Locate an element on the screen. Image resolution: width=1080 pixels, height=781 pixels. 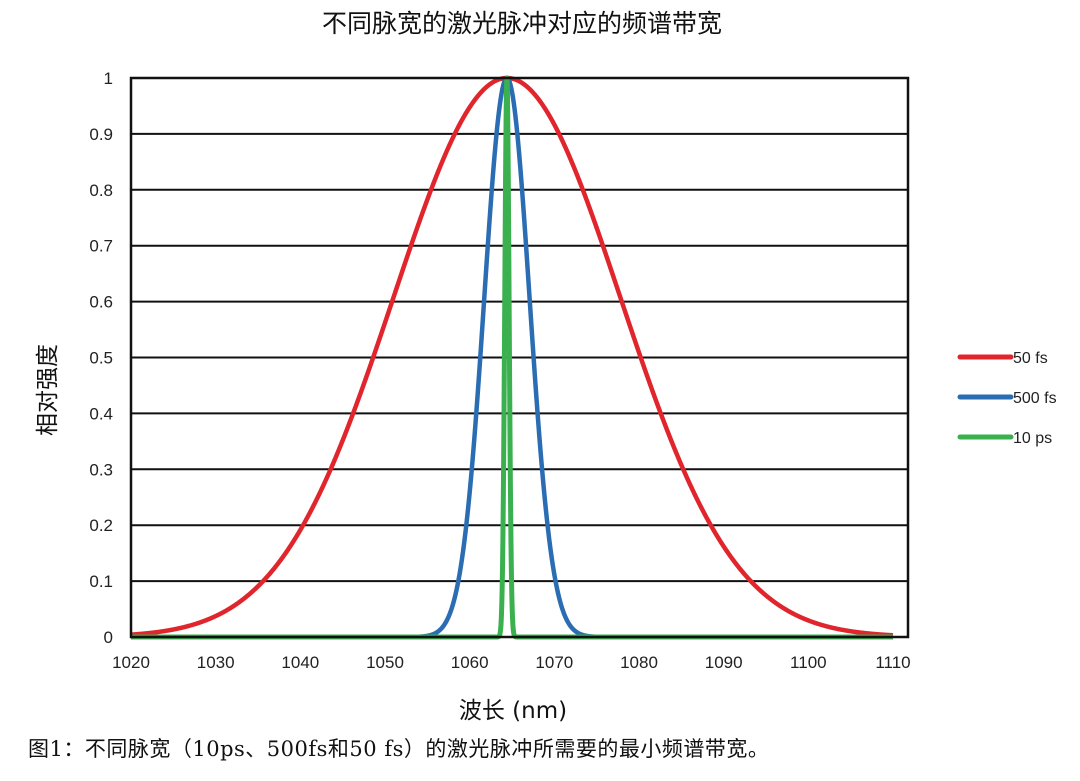
x-tick-label: 1090 is located at coordinates (724, 662).